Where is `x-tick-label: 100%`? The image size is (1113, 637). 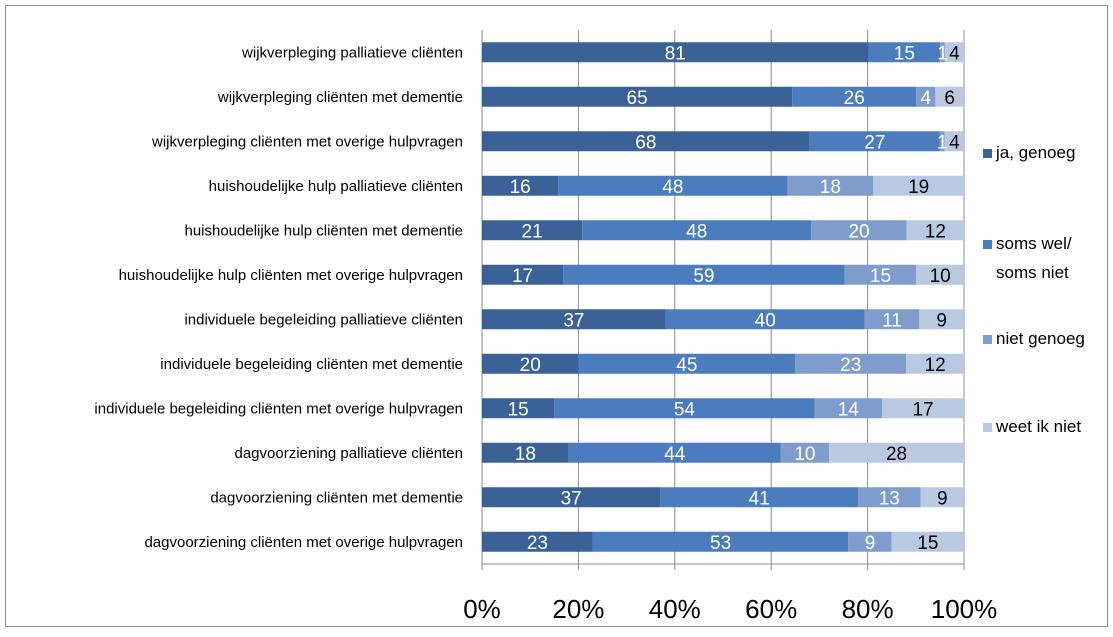
x-tick-label: 100% is located at coordinates (964, 609).